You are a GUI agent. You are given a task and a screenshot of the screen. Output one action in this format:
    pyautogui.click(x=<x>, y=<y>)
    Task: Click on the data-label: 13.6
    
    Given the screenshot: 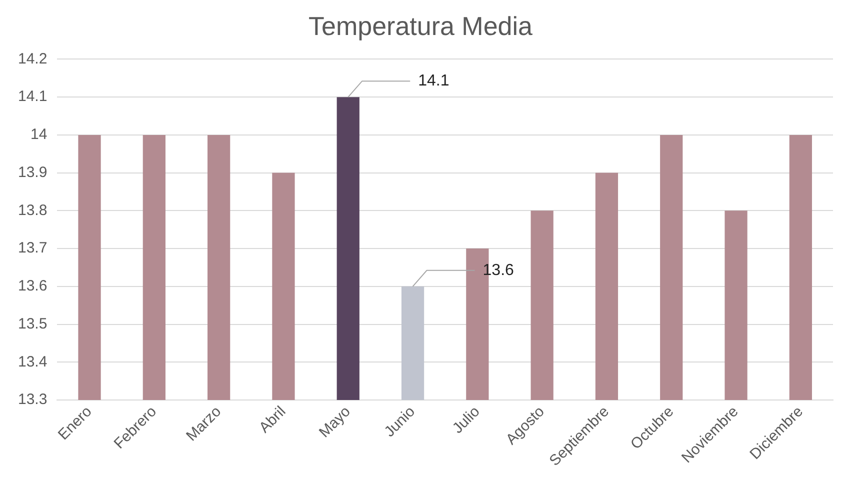 What is the action you would take?
    pyautogui.click(x=498, y=270)
    